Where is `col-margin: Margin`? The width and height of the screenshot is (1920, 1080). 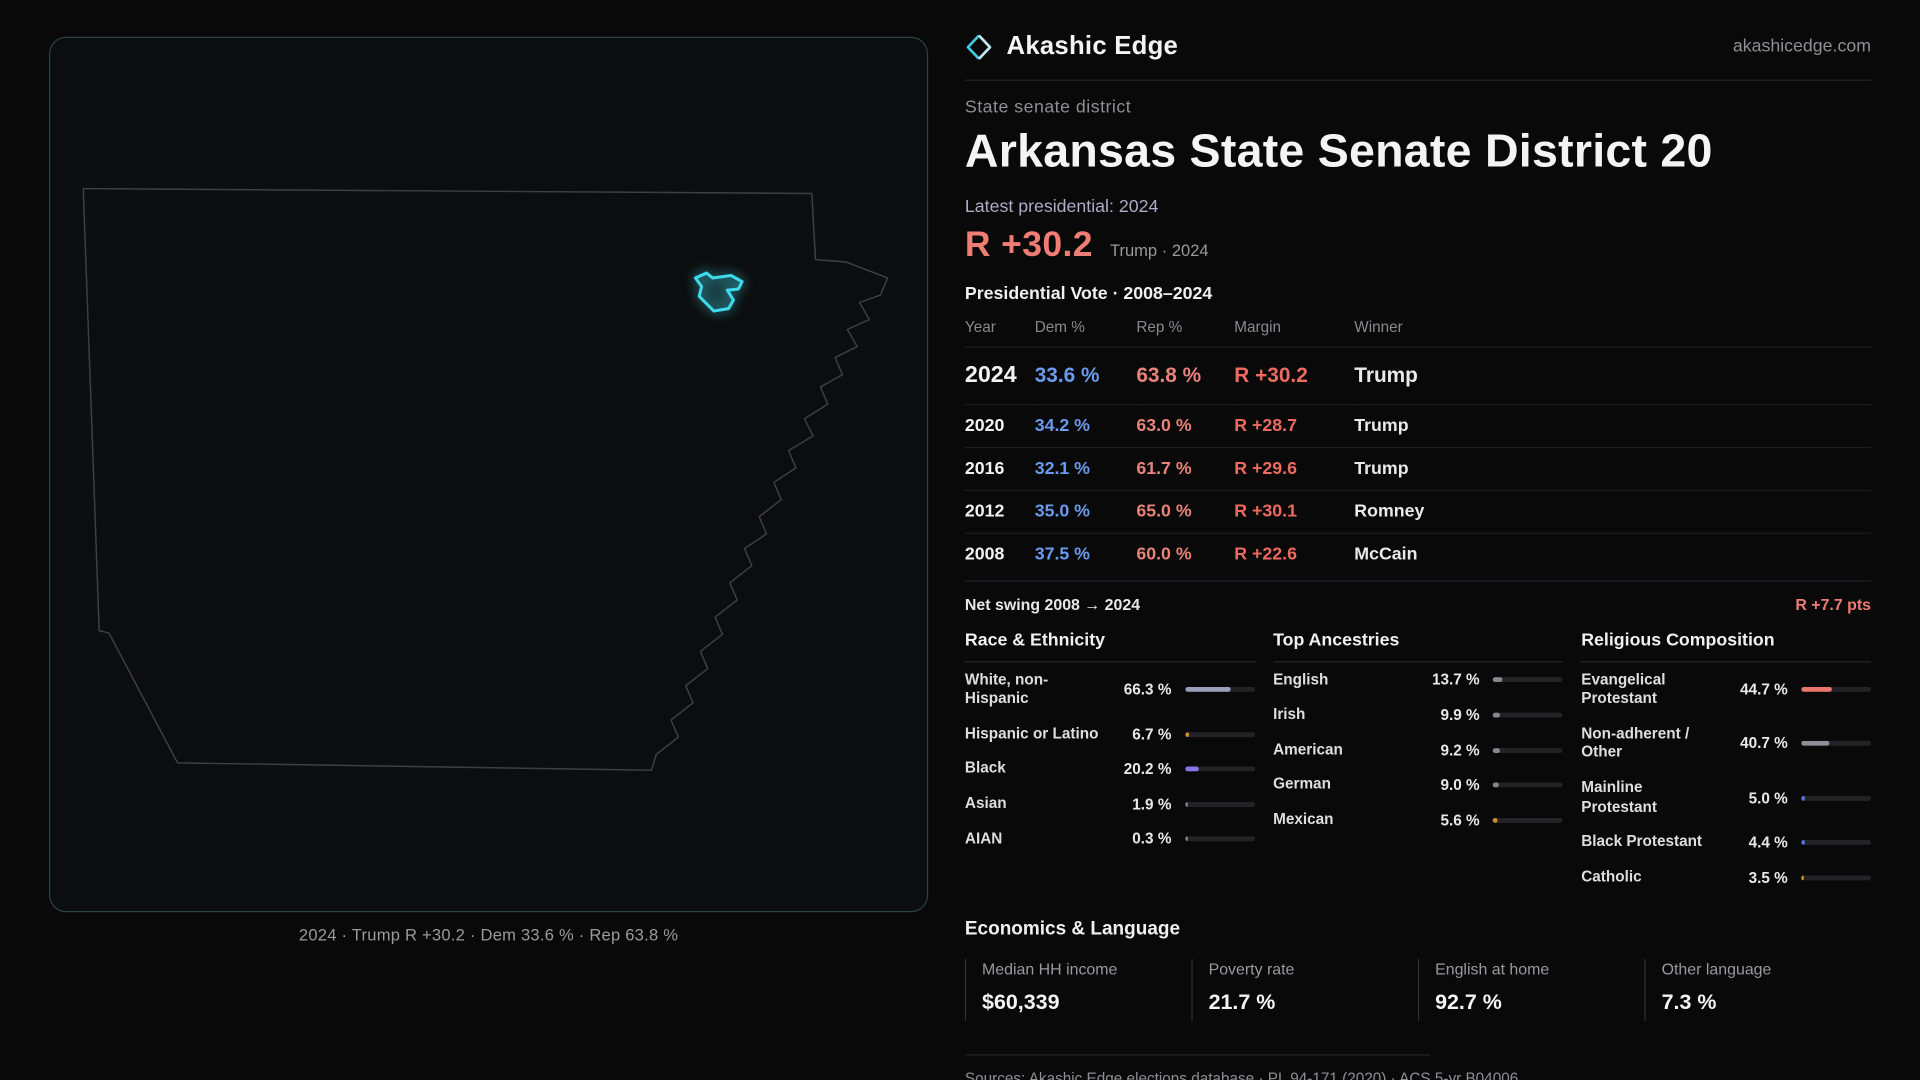 col-margin: Margin is located at coordinates (1258, 327).